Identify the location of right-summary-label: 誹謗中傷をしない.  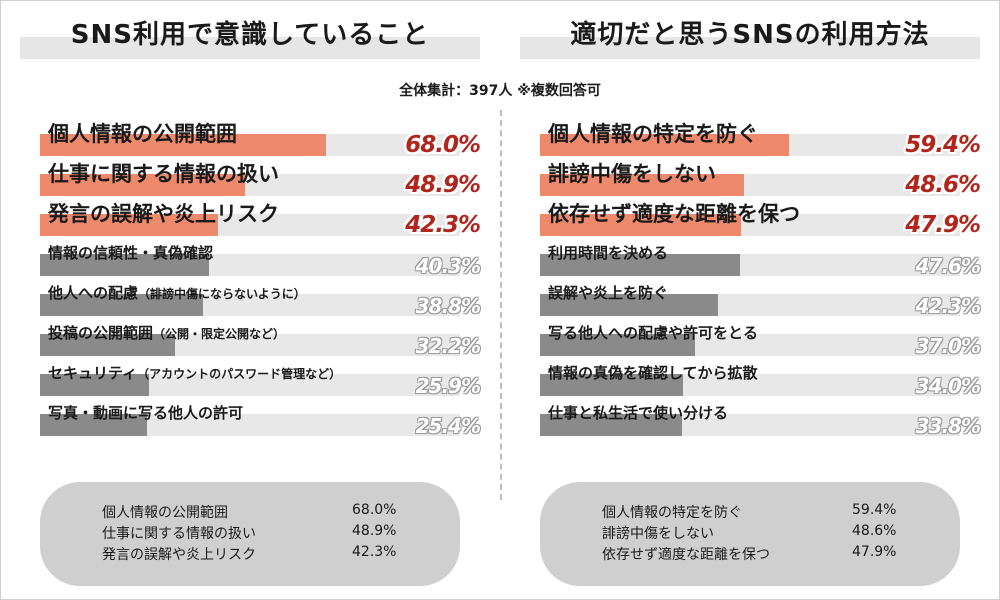
(658, 534).